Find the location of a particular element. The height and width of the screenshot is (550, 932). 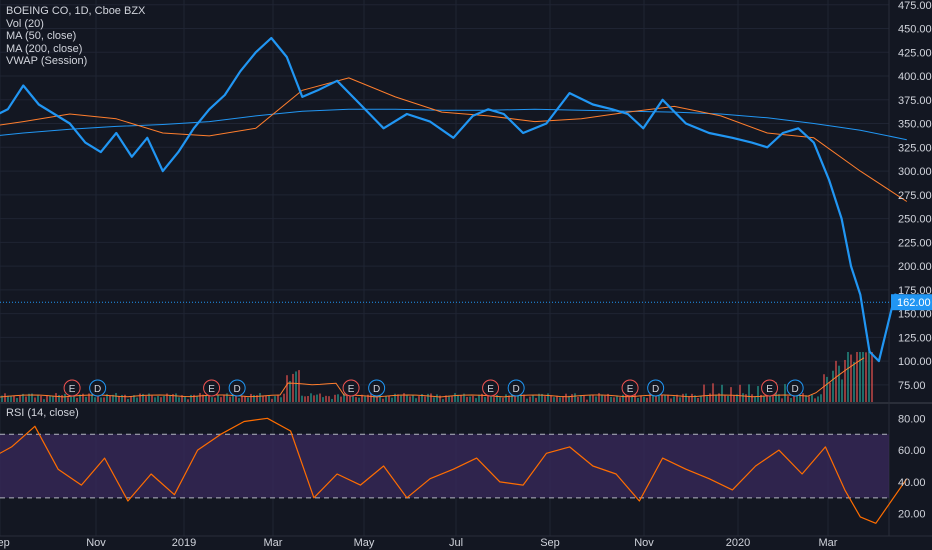

last-price-badge is located at coordinates (911, 302).